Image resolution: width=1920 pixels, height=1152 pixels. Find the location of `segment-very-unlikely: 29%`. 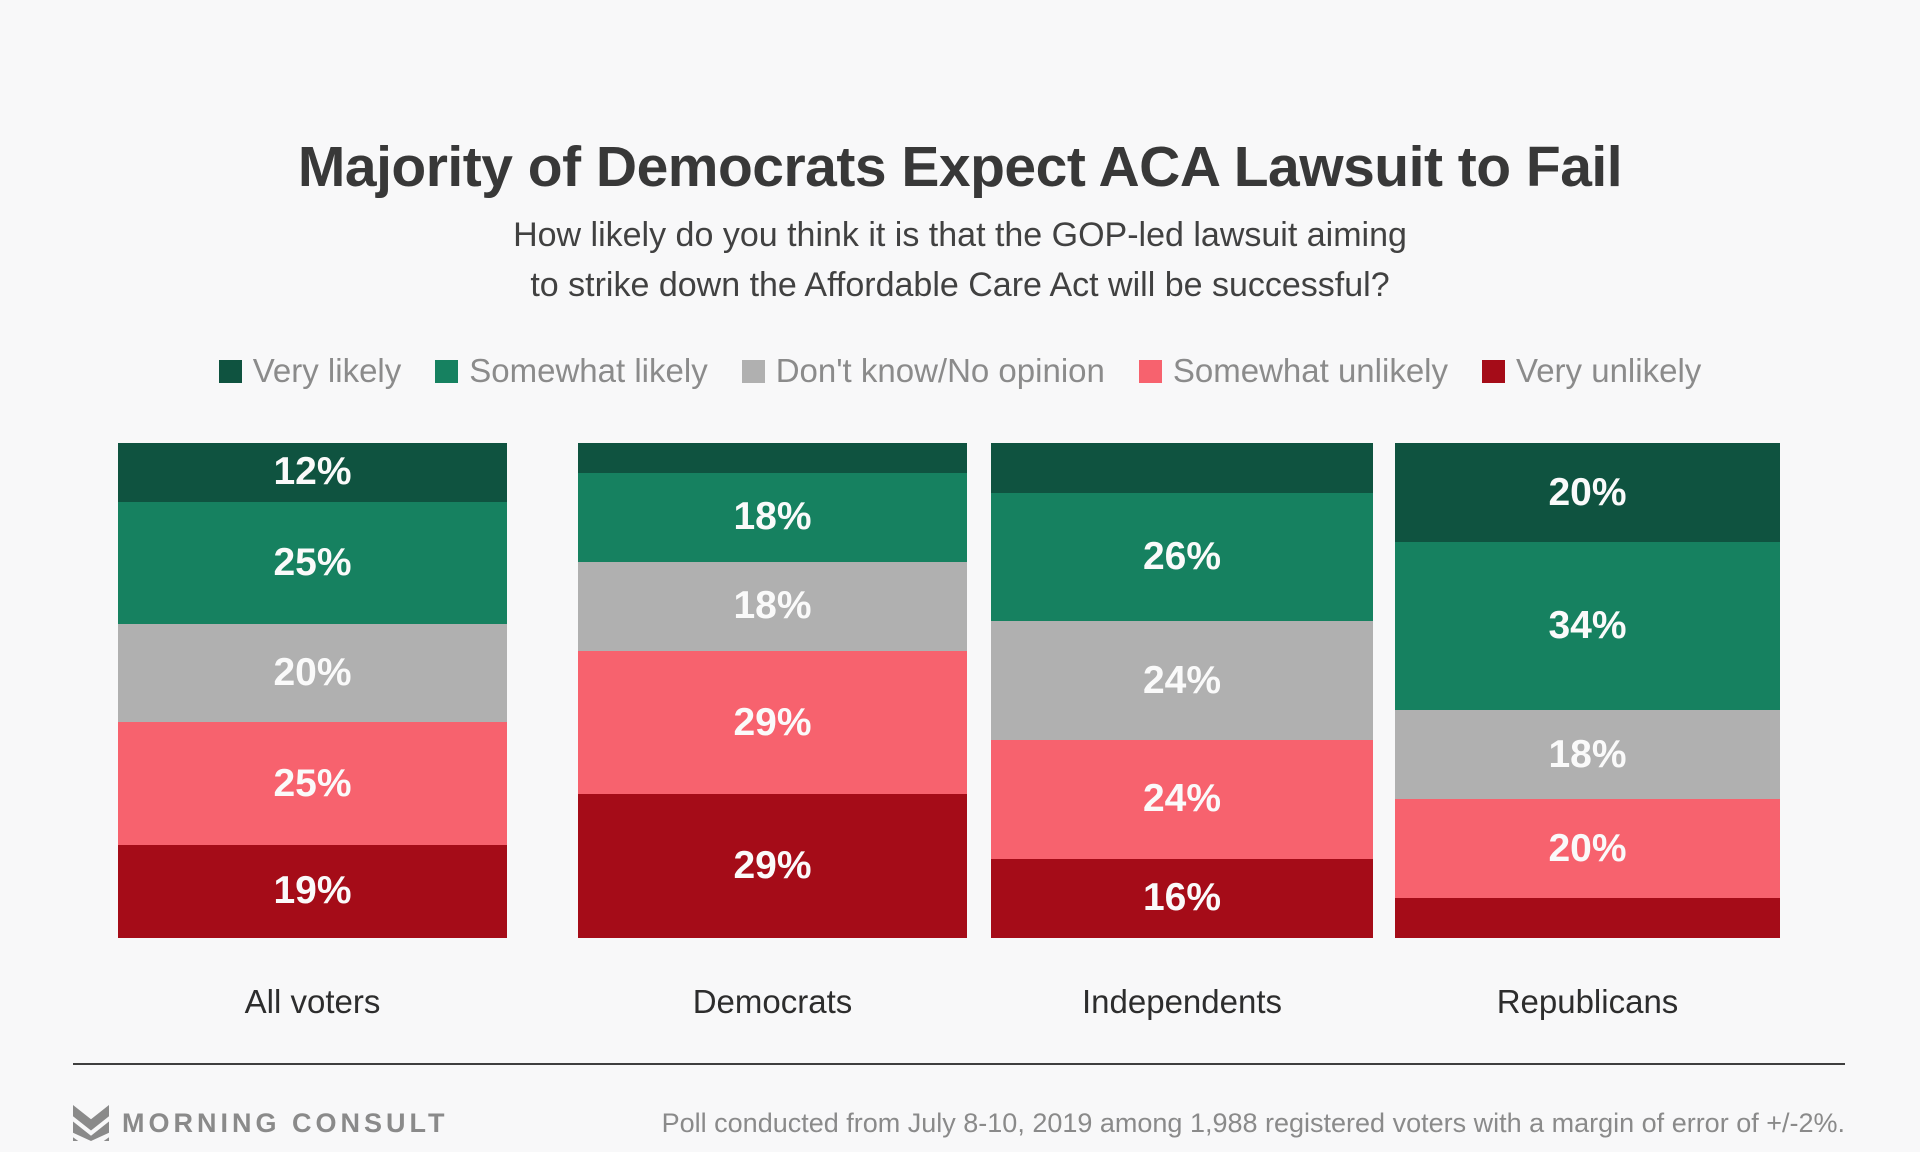

segment-very-unlikely: 29% is located at coordinates (772, 866).